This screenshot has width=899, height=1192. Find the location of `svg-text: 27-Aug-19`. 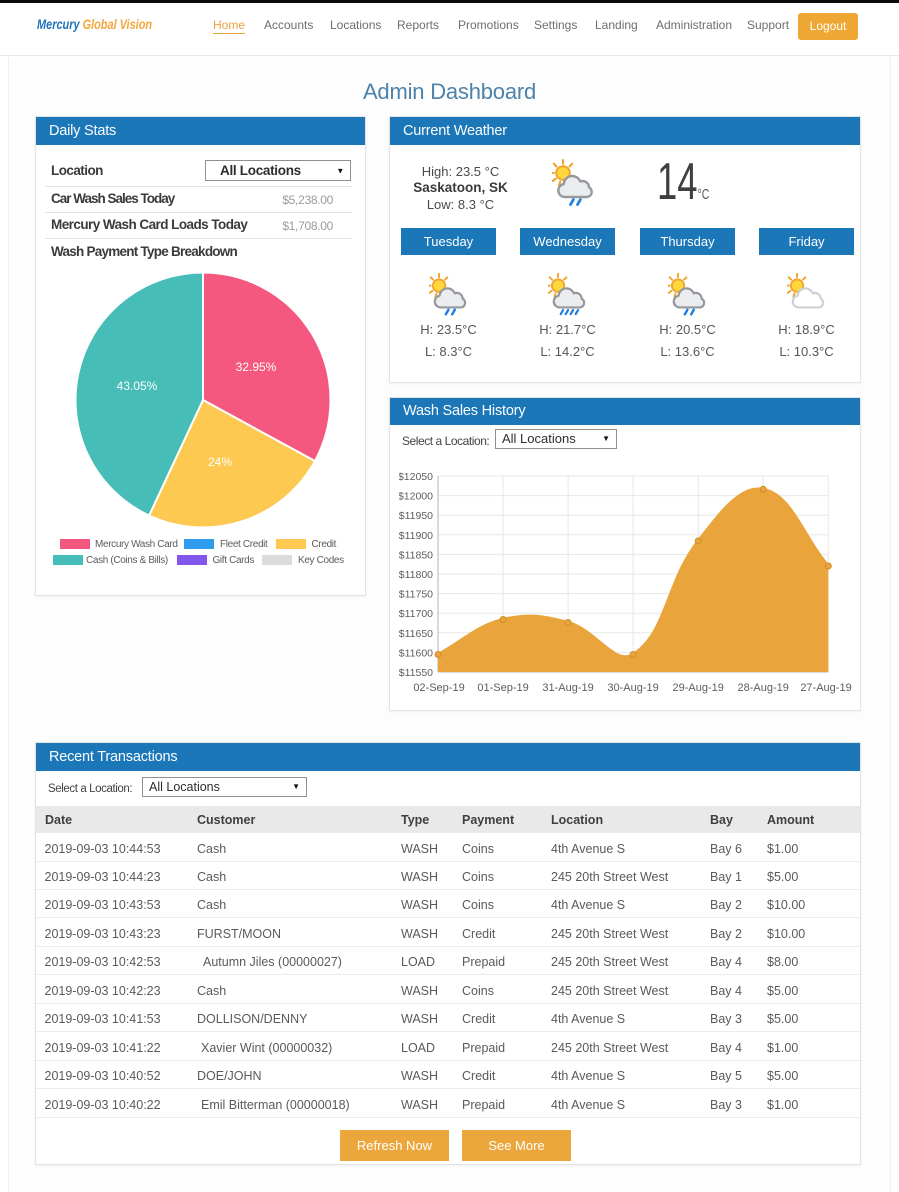

svg-text: 27-Aug-19 is located at coordinates (825, 688).